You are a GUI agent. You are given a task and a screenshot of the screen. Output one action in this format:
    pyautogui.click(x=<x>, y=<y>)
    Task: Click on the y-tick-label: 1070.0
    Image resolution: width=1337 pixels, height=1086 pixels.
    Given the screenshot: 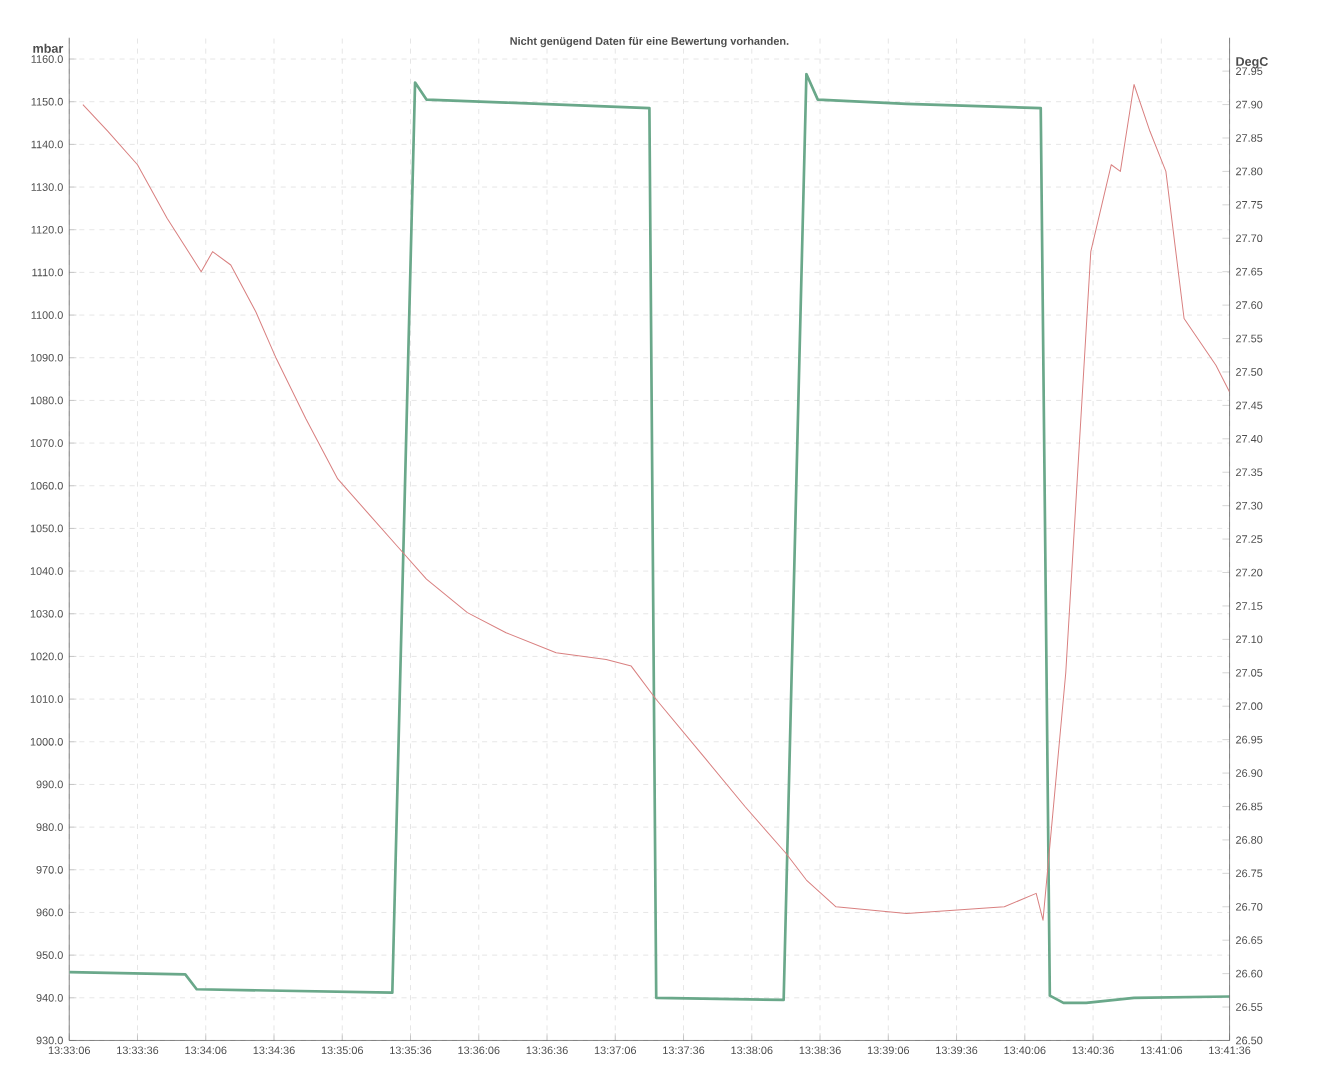 What is the action you would take?
    pyautogui.click(x=46, y=443)
    